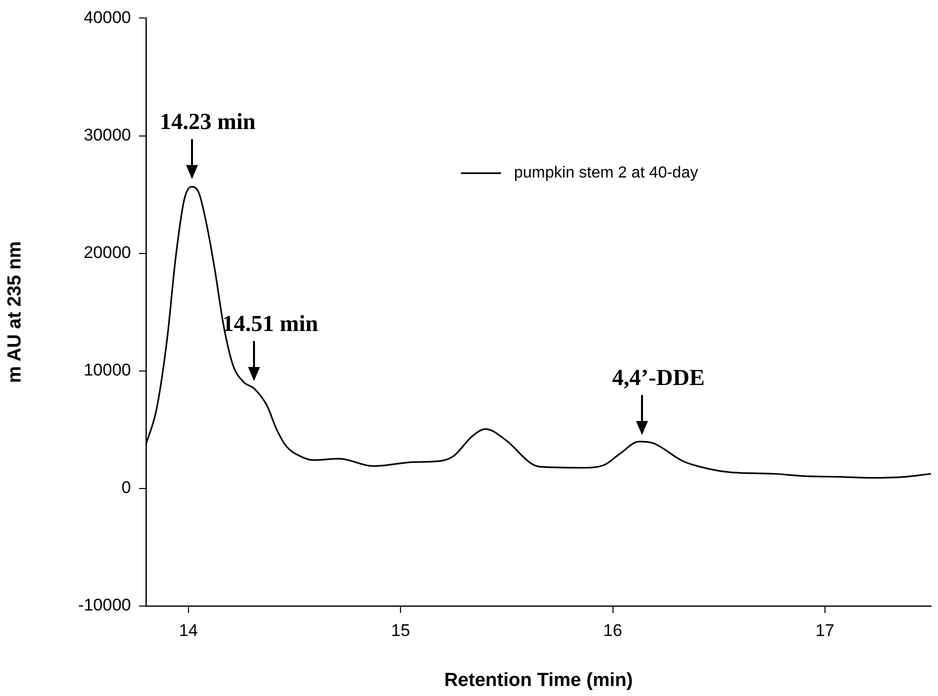  Describe the element at coordinates (107, 370) in the screenshot. I see `y-tick-label: 10000` at that location.